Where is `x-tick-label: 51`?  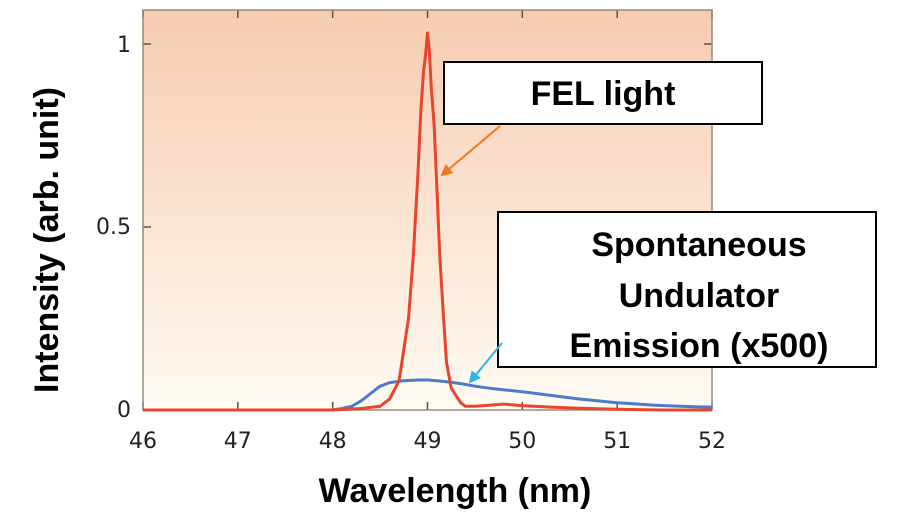
x-tick-label: 51 is located at coordinates (617, 441).